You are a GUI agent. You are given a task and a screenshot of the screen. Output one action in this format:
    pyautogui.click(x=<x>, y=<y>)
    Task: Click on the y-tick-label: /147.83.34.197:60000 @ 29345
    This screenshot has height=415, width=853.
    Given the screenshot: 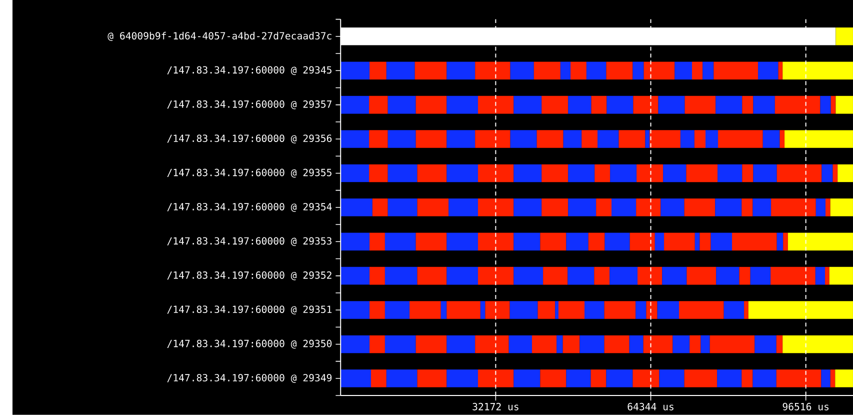 What is the action you would take?
    pyautogui.click(x=249, y=71)
    